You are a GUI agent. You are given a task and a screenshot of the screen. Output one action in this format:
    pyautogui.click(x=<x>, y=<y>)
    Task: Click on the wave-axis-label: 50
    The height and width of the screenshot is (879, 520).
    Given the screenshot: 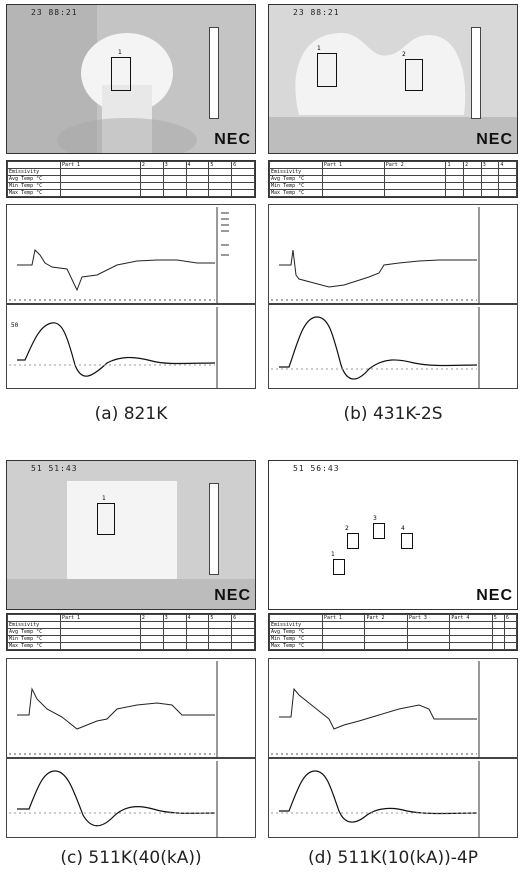 What is the action you would take?
    pyautogui.click(x=15, y=325)
    